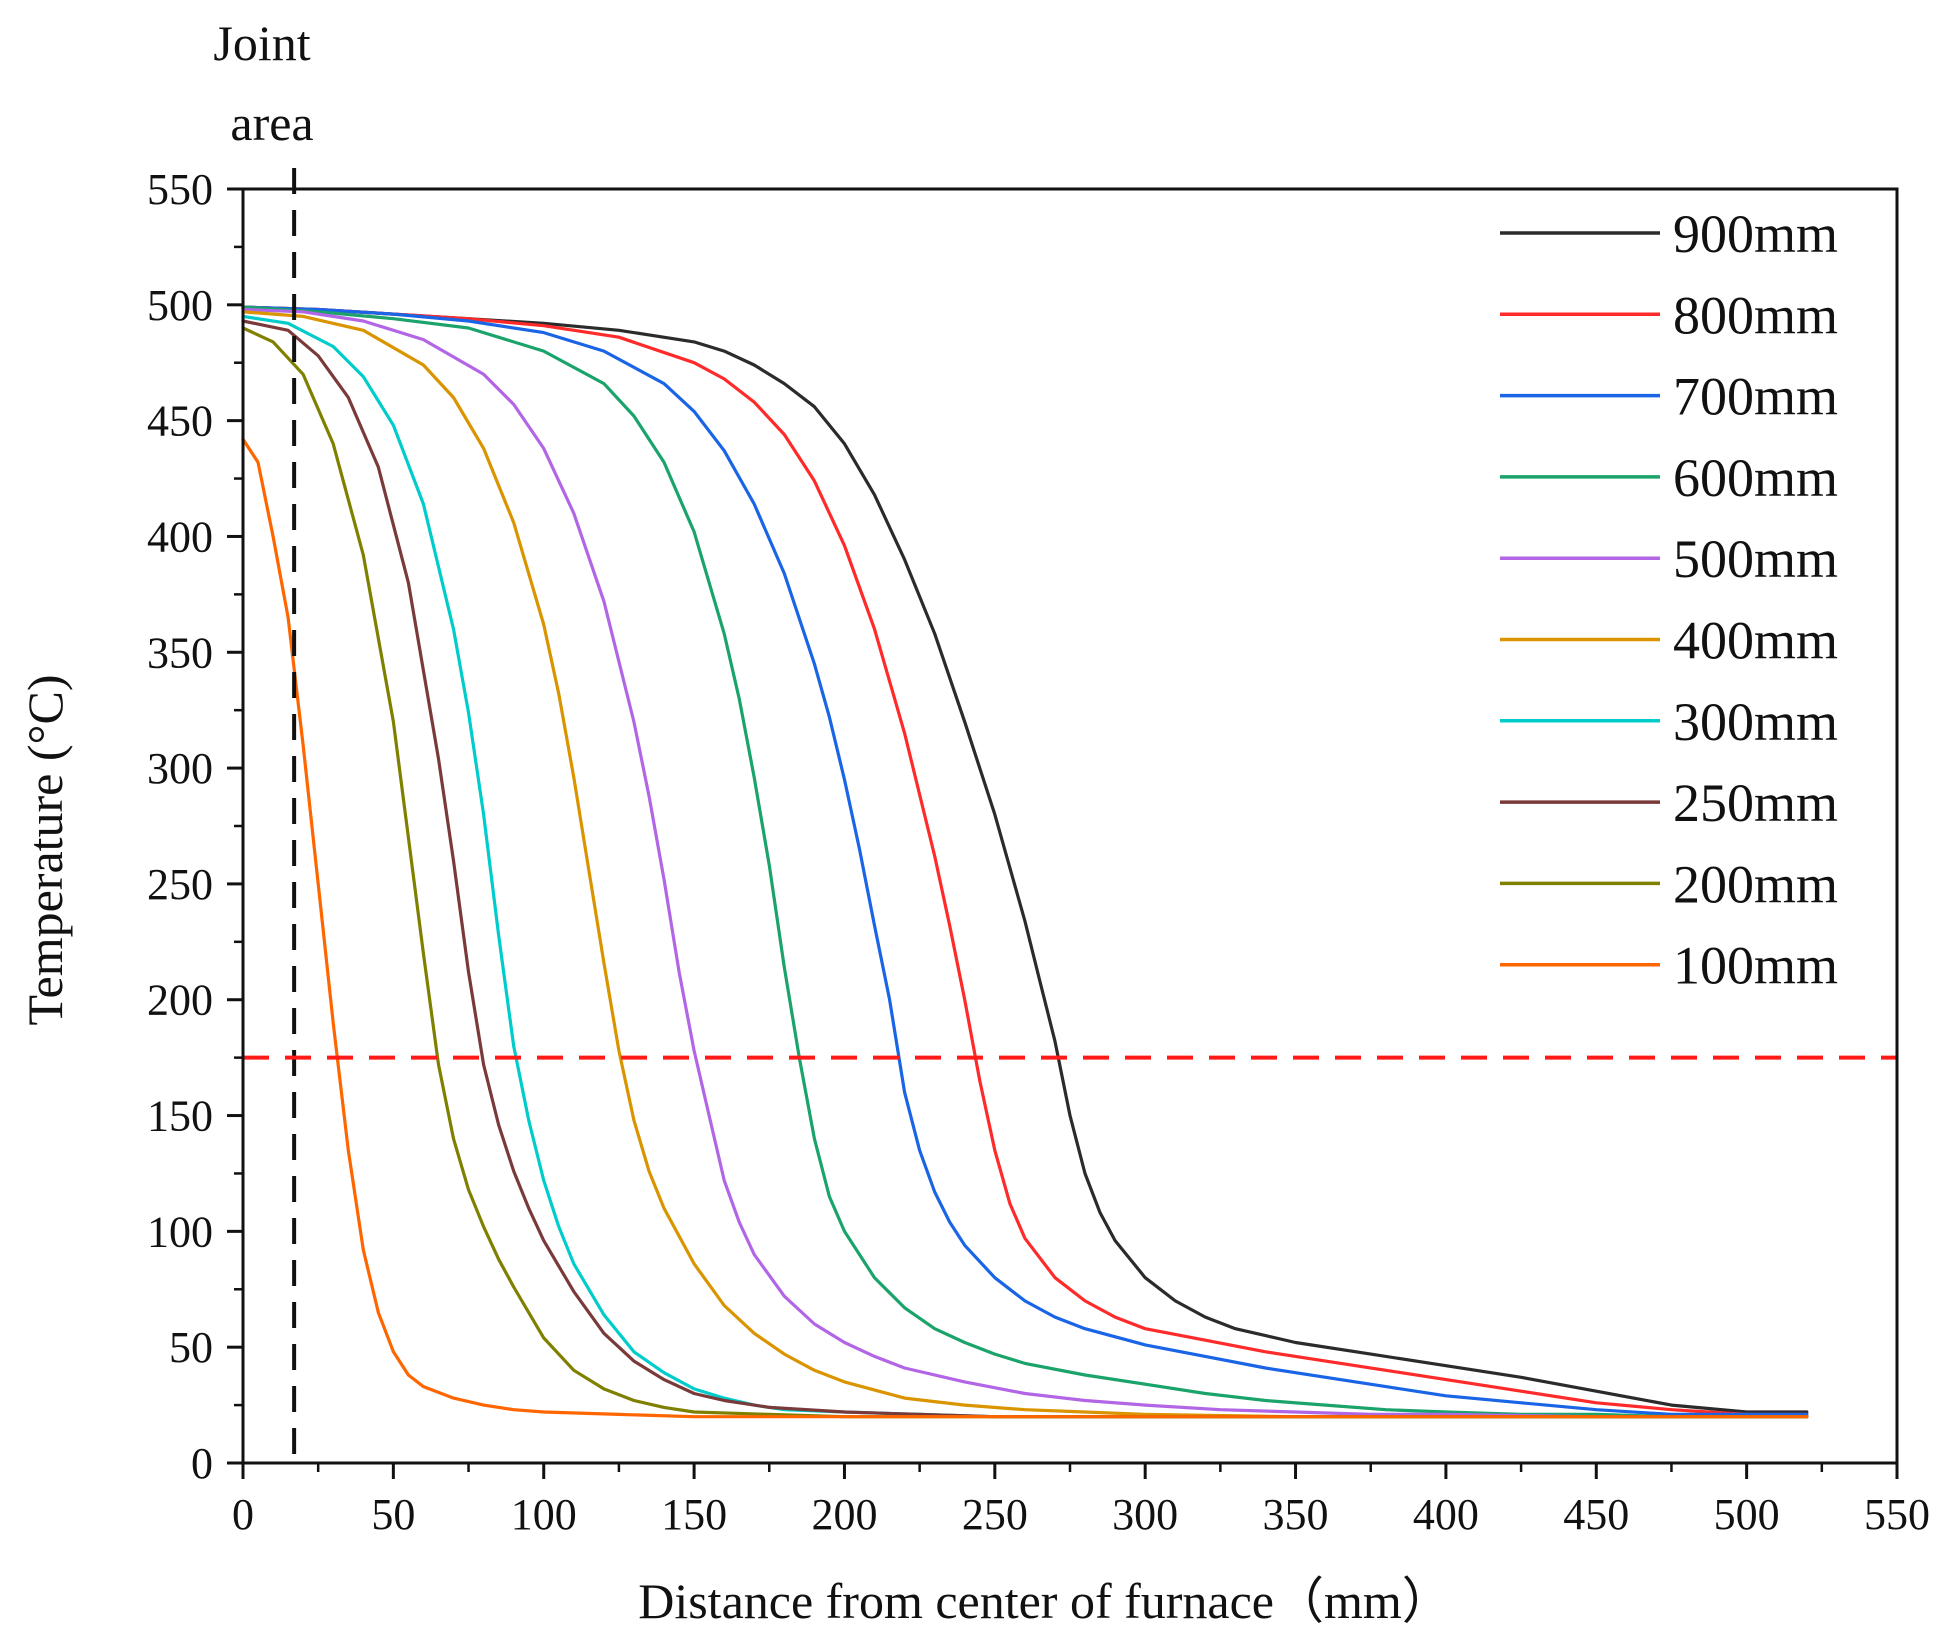 This screenshot has width=1948, height=1642. Describe the element at coordinates (544, 1514) in the screenshot. I see `x-tick-label: 100` at that location.